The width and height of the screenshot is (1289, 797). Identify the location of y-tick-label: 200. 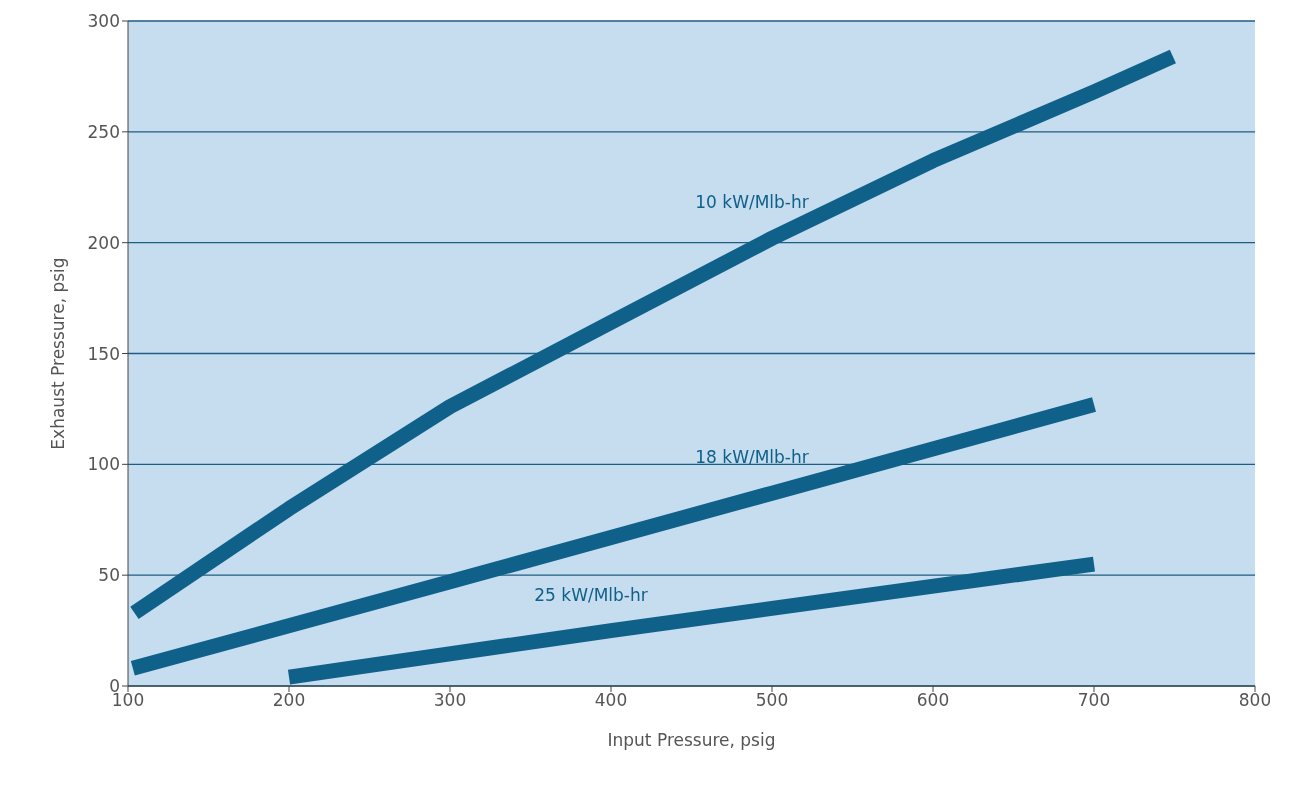
(103, 242).